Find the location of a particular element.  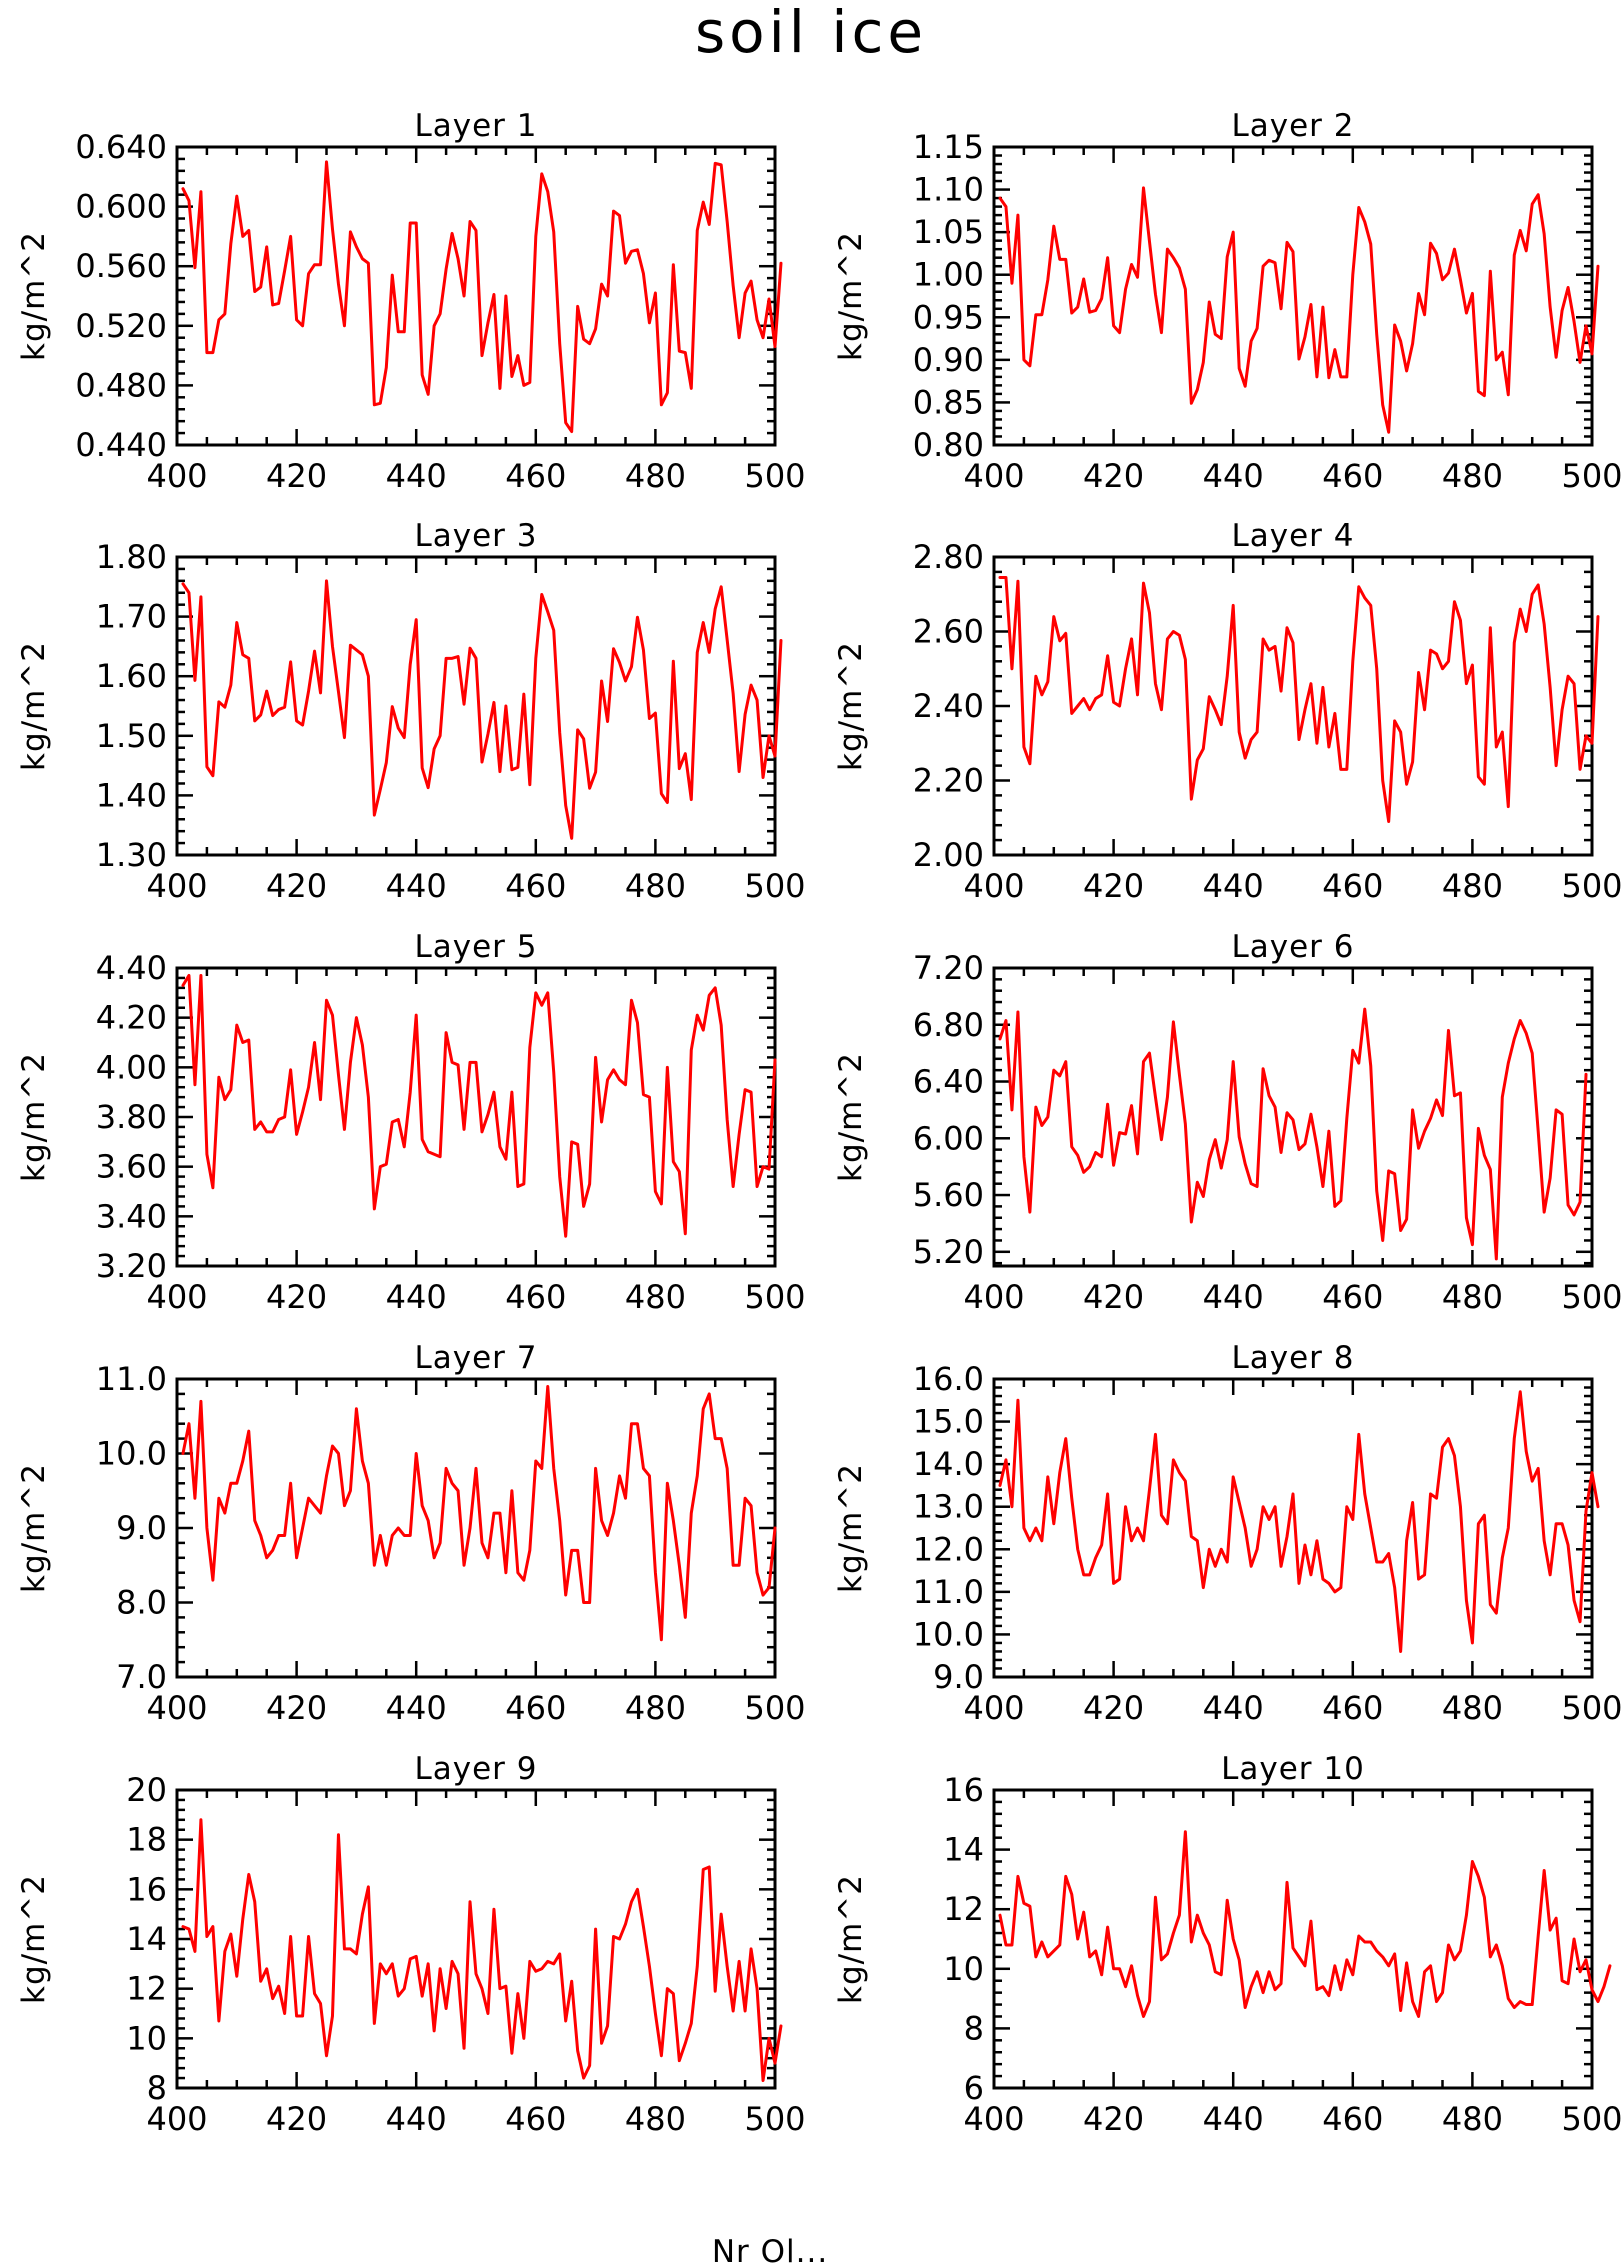

layer-2-y-tick-label: 1.00 is located at coordinates (948, 275).